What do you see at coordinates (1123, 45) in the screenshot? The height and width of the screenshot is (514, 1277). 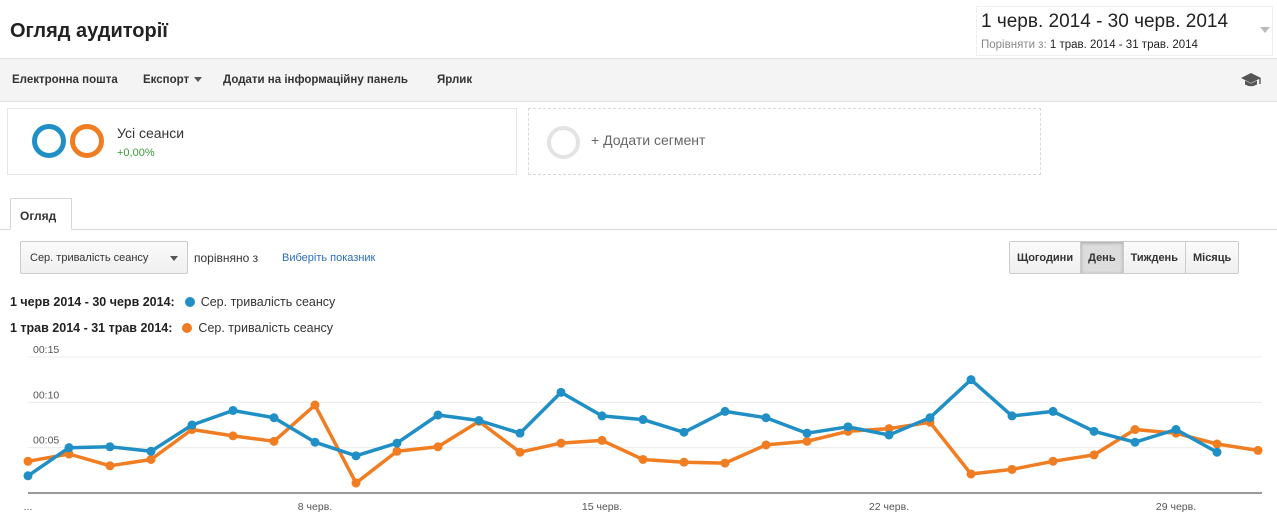 I see `compare-value: 1 трав. 2014 - 31 трав. 2014` at bounding box center [1123, 45].